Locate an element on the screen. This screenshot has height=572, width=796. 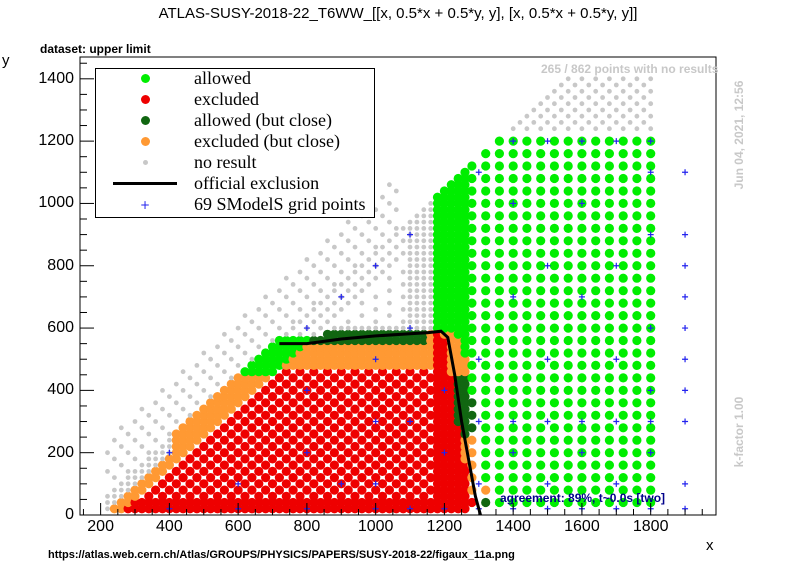
point-allowed-close is located at coordinates (327, 334).